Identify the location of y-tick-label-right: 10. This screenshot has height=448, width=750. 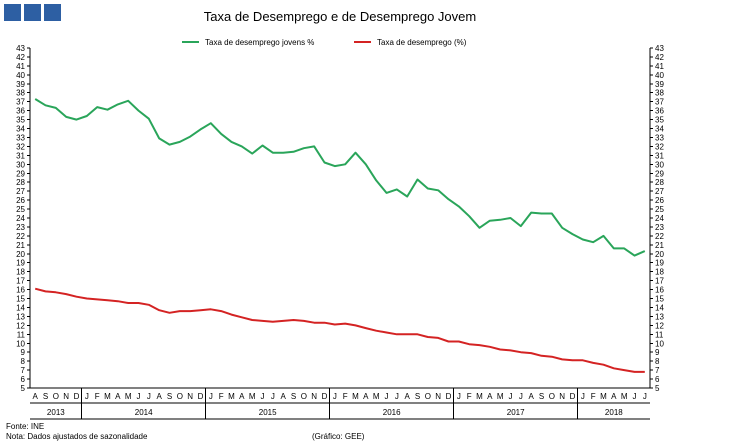
(659, 343).